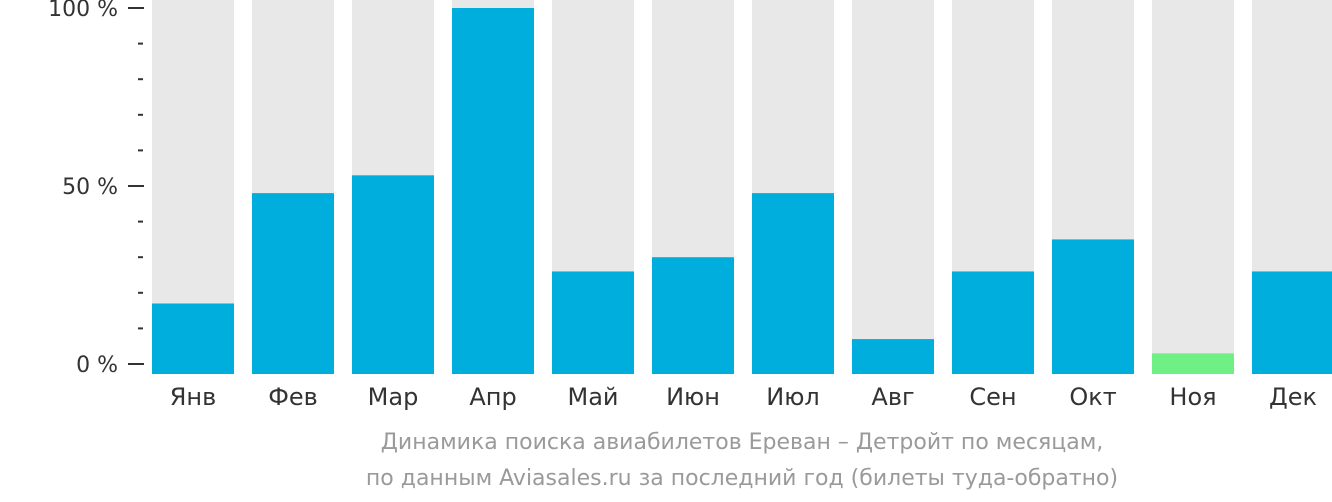 This screenshot has height=502, width=1332. Describe the element at coordinates (97, 365) in the screenshot. I see `y-tick-label-0: 0 %` at that location.